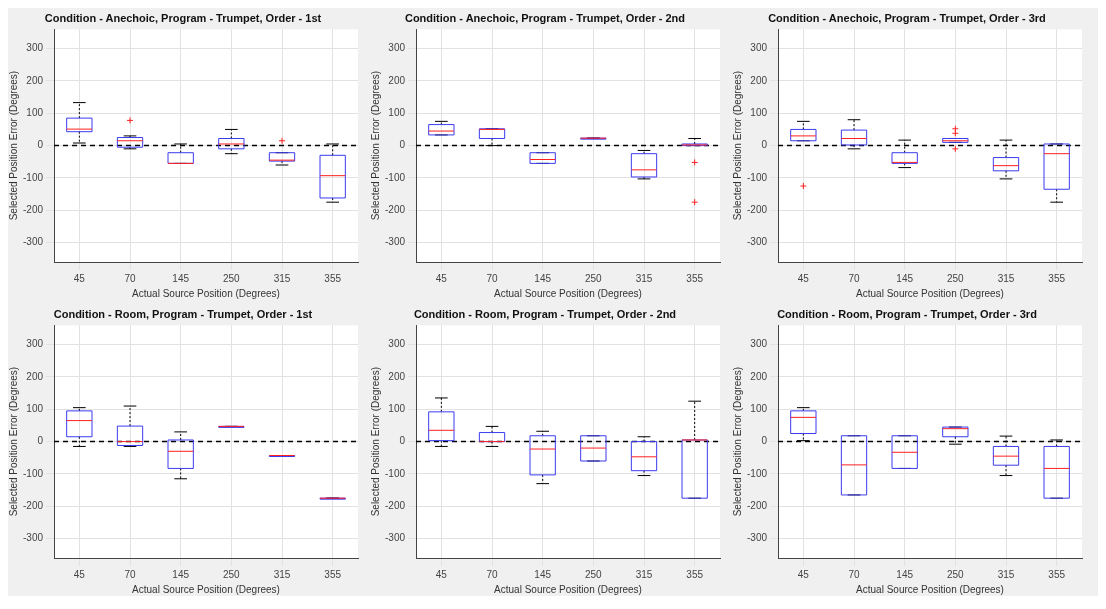 This screenshot has height=609, width=1106. I want to click on chart-title: Condition - Room, Program - Trumpet, Order - 1st, so click(183, 313).